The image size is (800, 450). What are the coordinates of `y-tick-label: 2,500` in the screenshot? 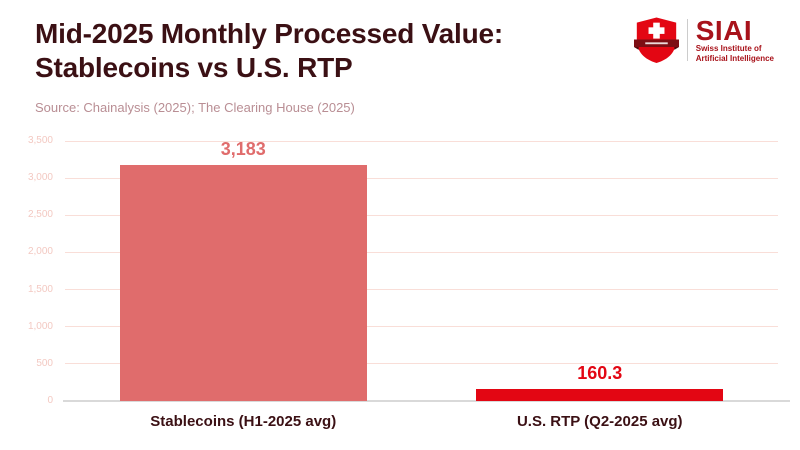 It's located at (40, 215).